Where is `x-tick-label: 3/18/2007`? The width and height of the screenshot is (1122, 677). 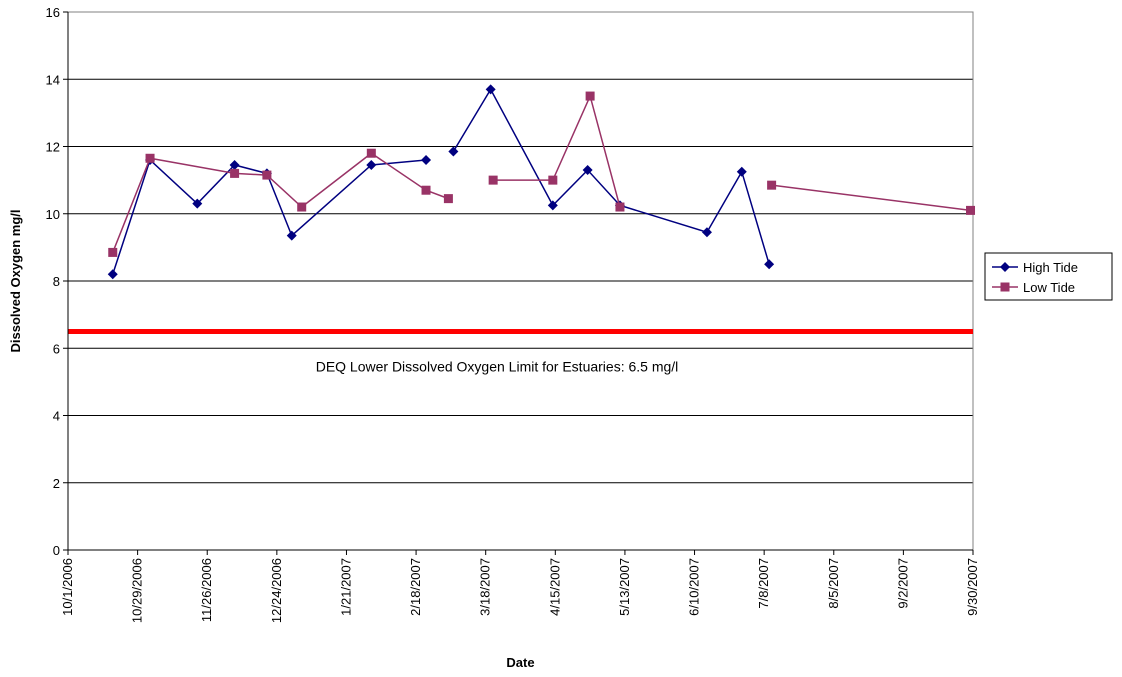
x-tick-label: 3/18/2007 is located at coordinates (485, 587).